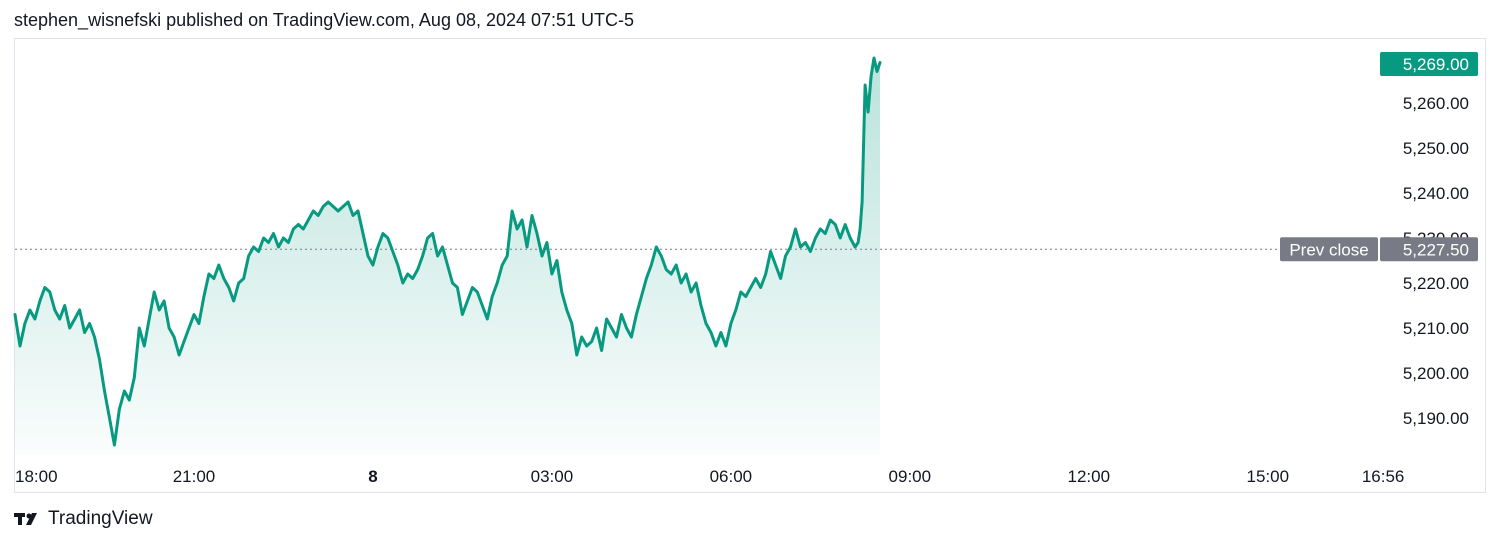  Describe the element at coordinates (194, 476) in the screenshot. I see `x-tick-label: 21:00` at that location.